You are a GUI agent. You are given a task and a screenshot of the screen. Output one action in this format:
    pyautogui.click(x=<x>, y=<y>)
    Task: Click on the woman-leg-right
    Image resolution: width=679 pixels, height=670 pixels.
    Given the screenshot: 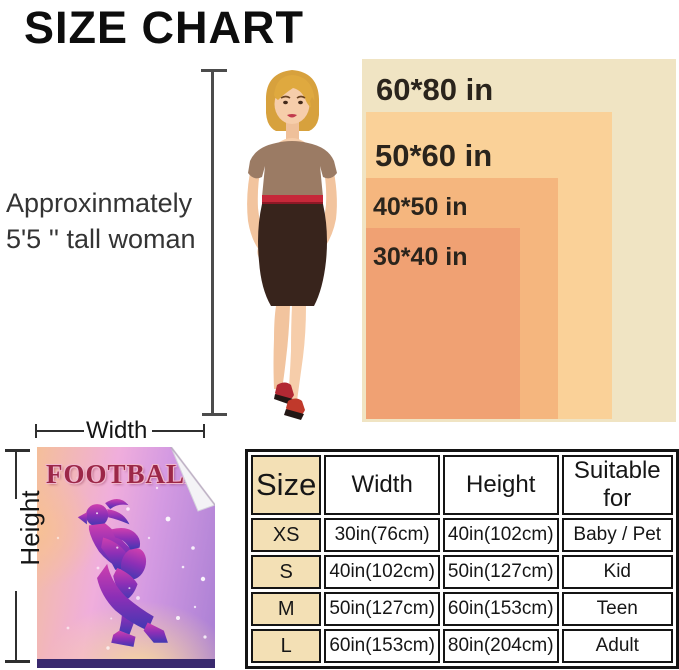 What is the action you would take?
    pyautogui.click(x=297, y=353)
    